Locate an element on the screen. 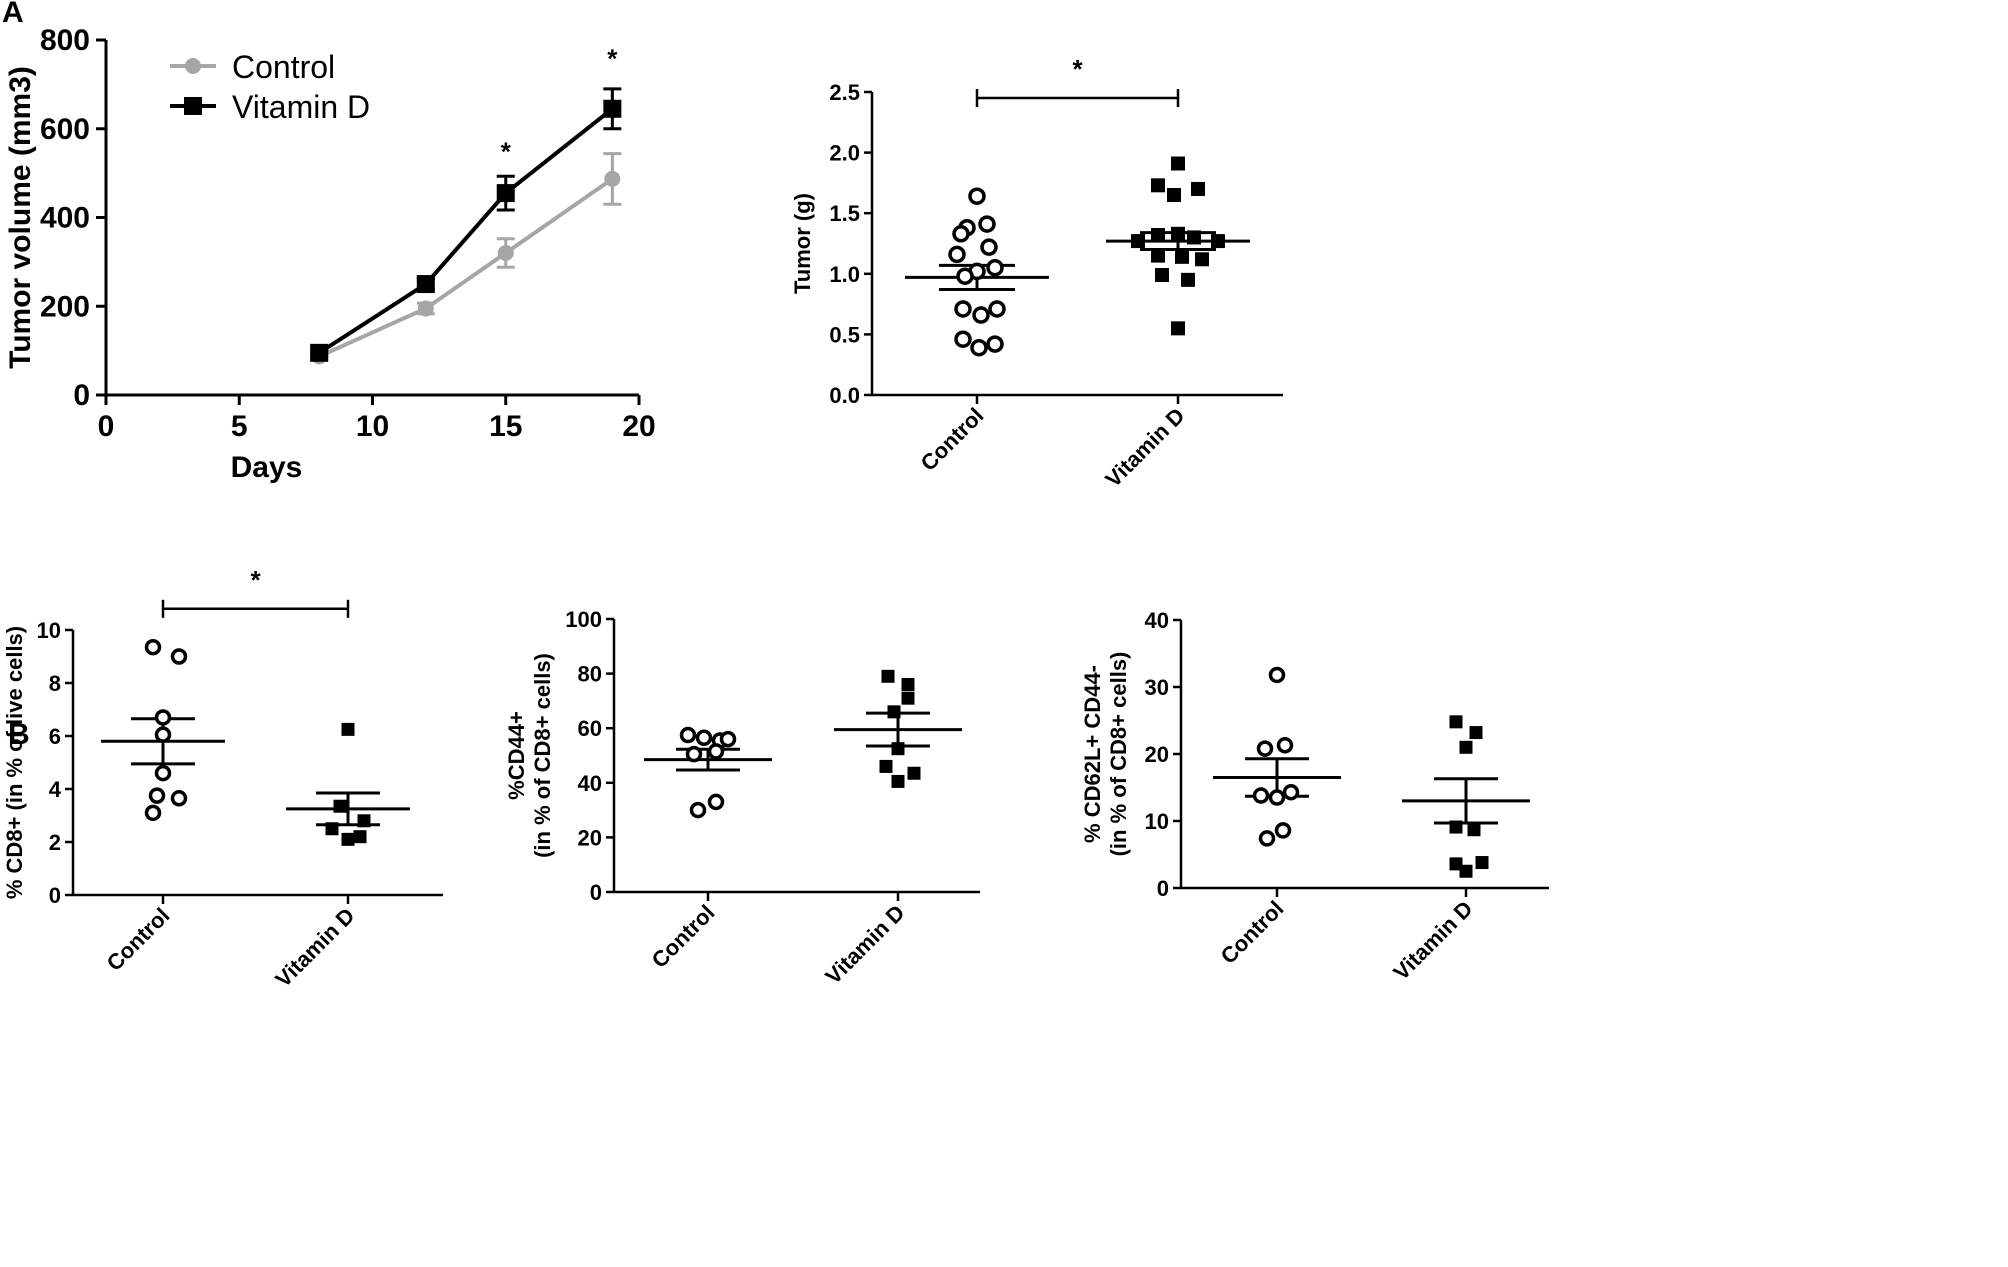  y-axis-title: Tumor (g) is located at coordinates (802, 243).